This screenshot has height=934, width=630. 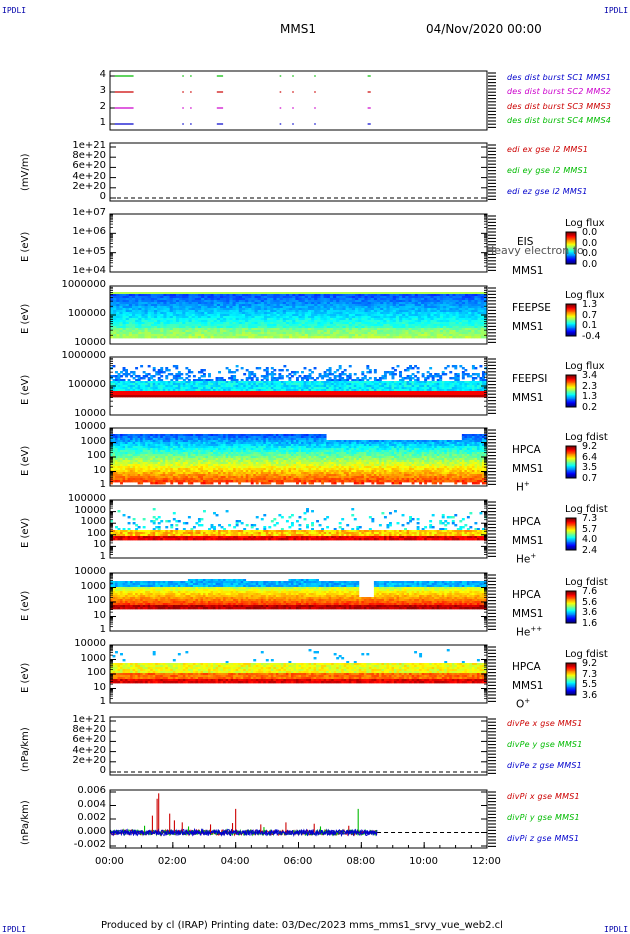 I want to click on panel-frame, so click(x=298, y=243).